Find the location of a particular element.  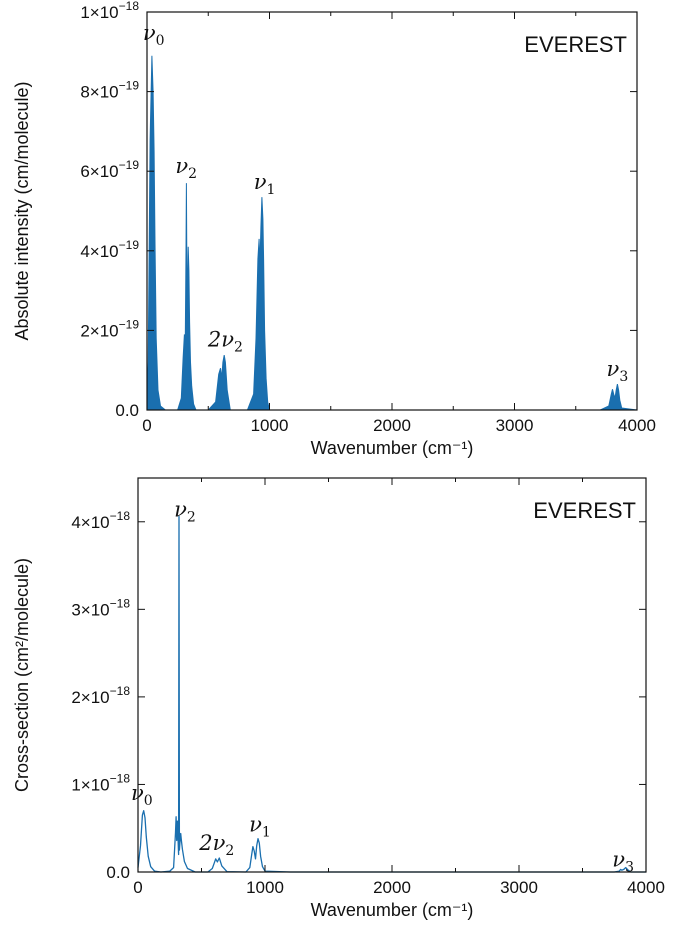

y-tick-label: 2×10⁻¹⁹ is located at coordinates (109, 328).